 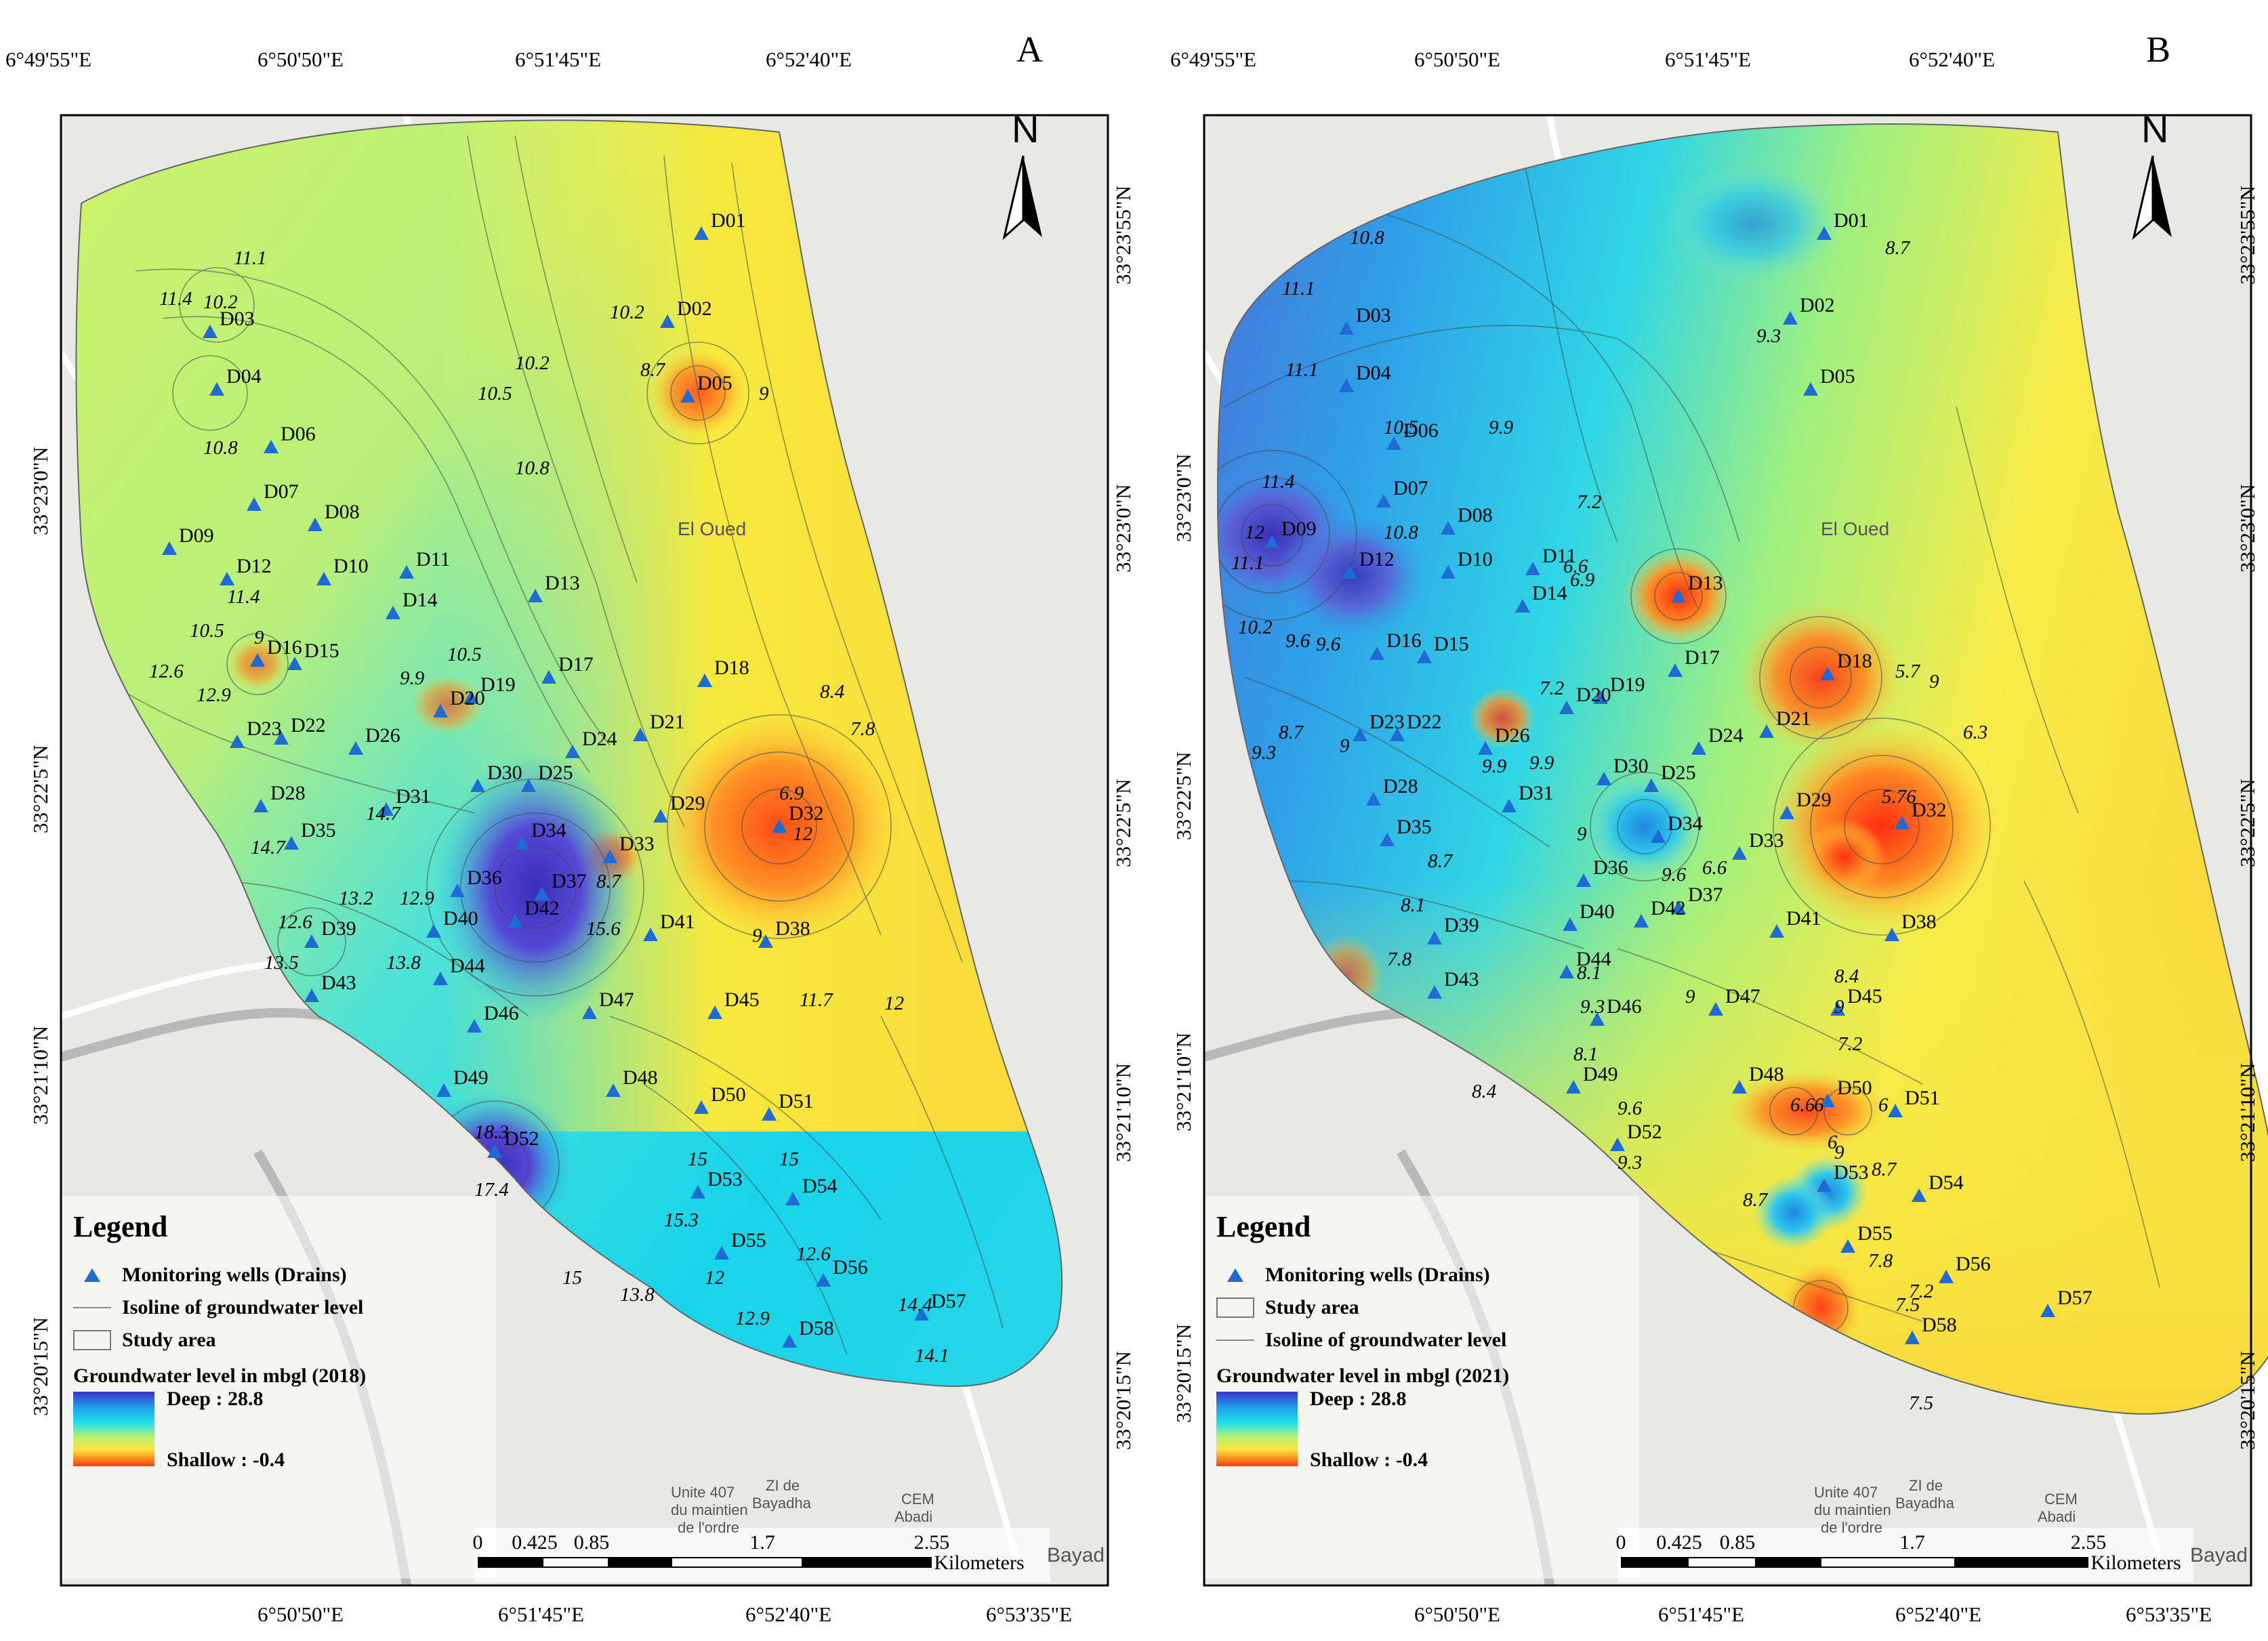 What do you see at coordinates (816, 1328) in the screenshot?
I see `well-label-d58: D58` at bounding box center [816, 1328].